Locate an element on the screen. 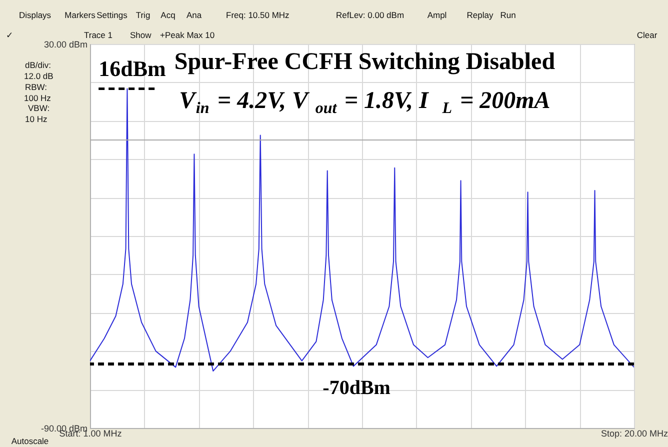 The height and width of the screenshot is (447, 668). text: Ampl is located at coordinates (437, 15).